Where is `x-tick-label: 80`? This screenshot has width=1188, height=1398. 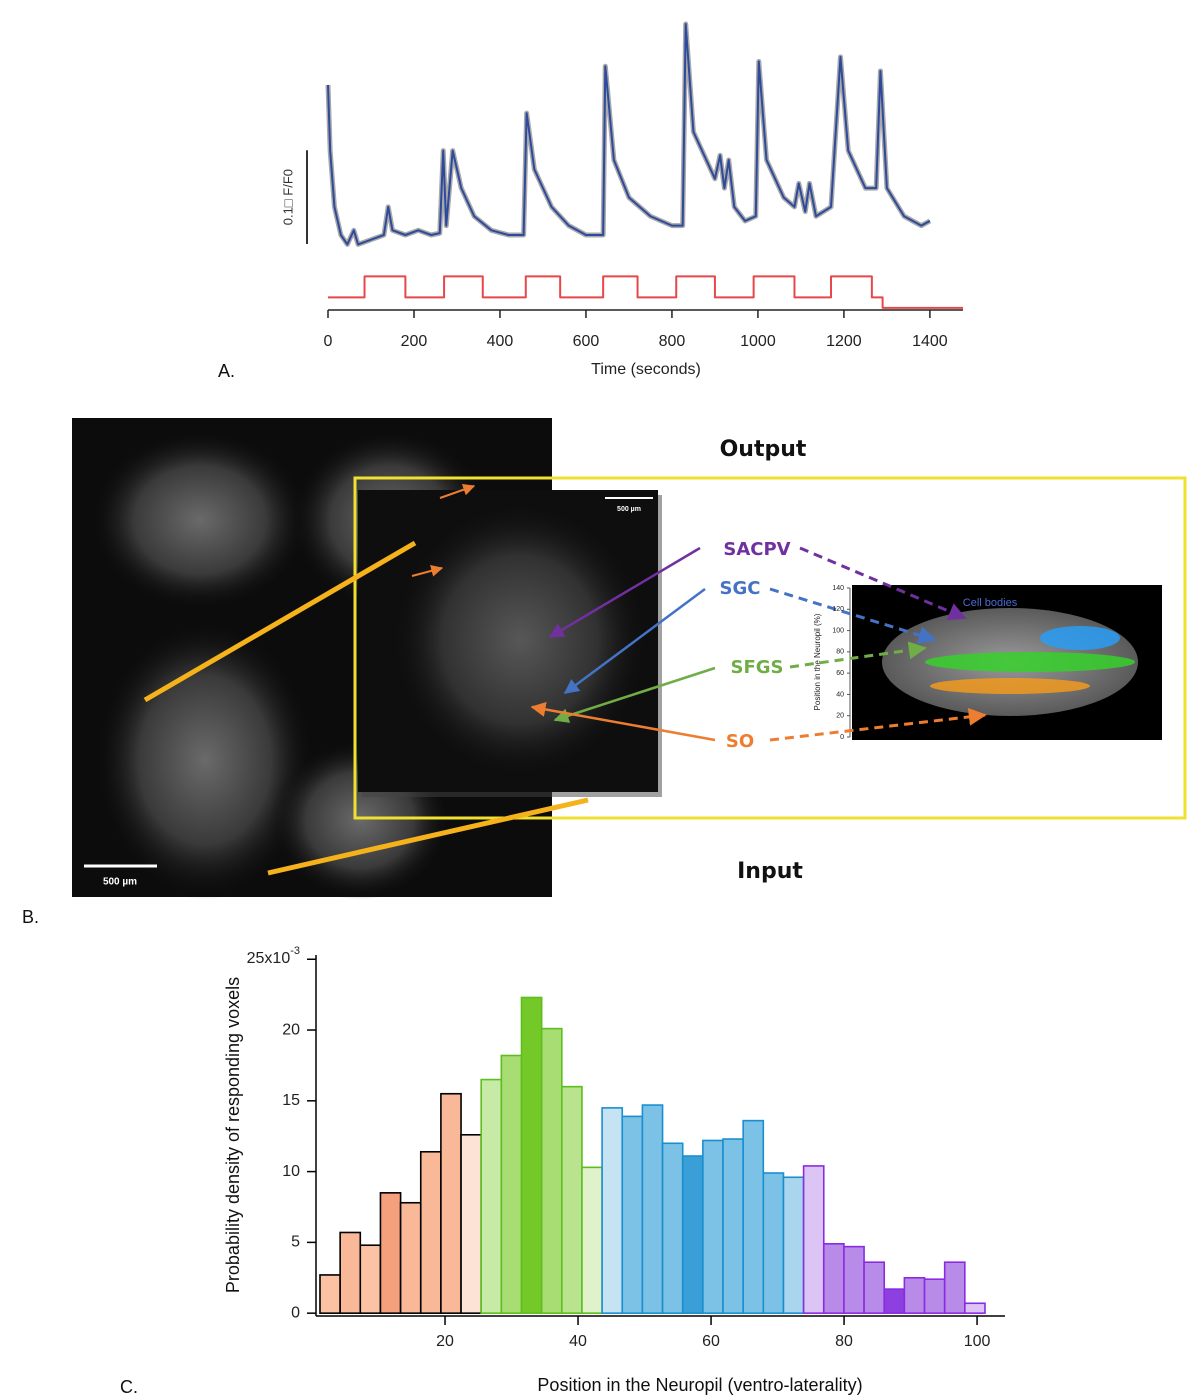 x-tick-label: 80 is located at coordinates (844, 1341).